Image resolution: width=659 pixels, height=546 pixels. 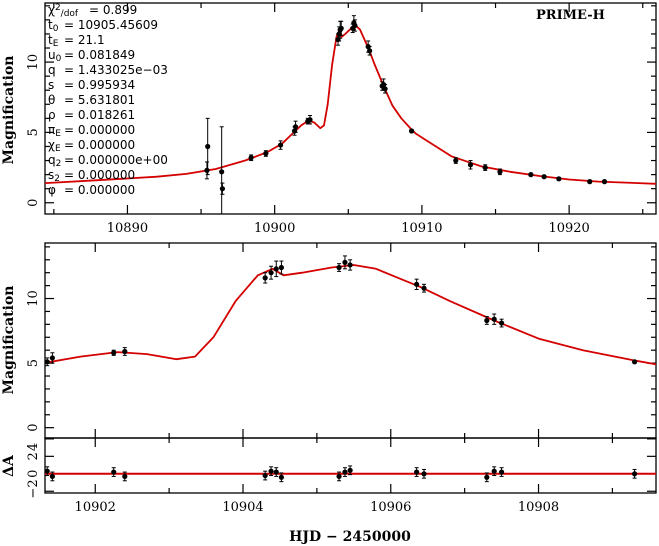 What do you see at coordinates (52, 190) in the screenshot?
I see `parameter-symbol: φ` at bounding box center [52, 190].